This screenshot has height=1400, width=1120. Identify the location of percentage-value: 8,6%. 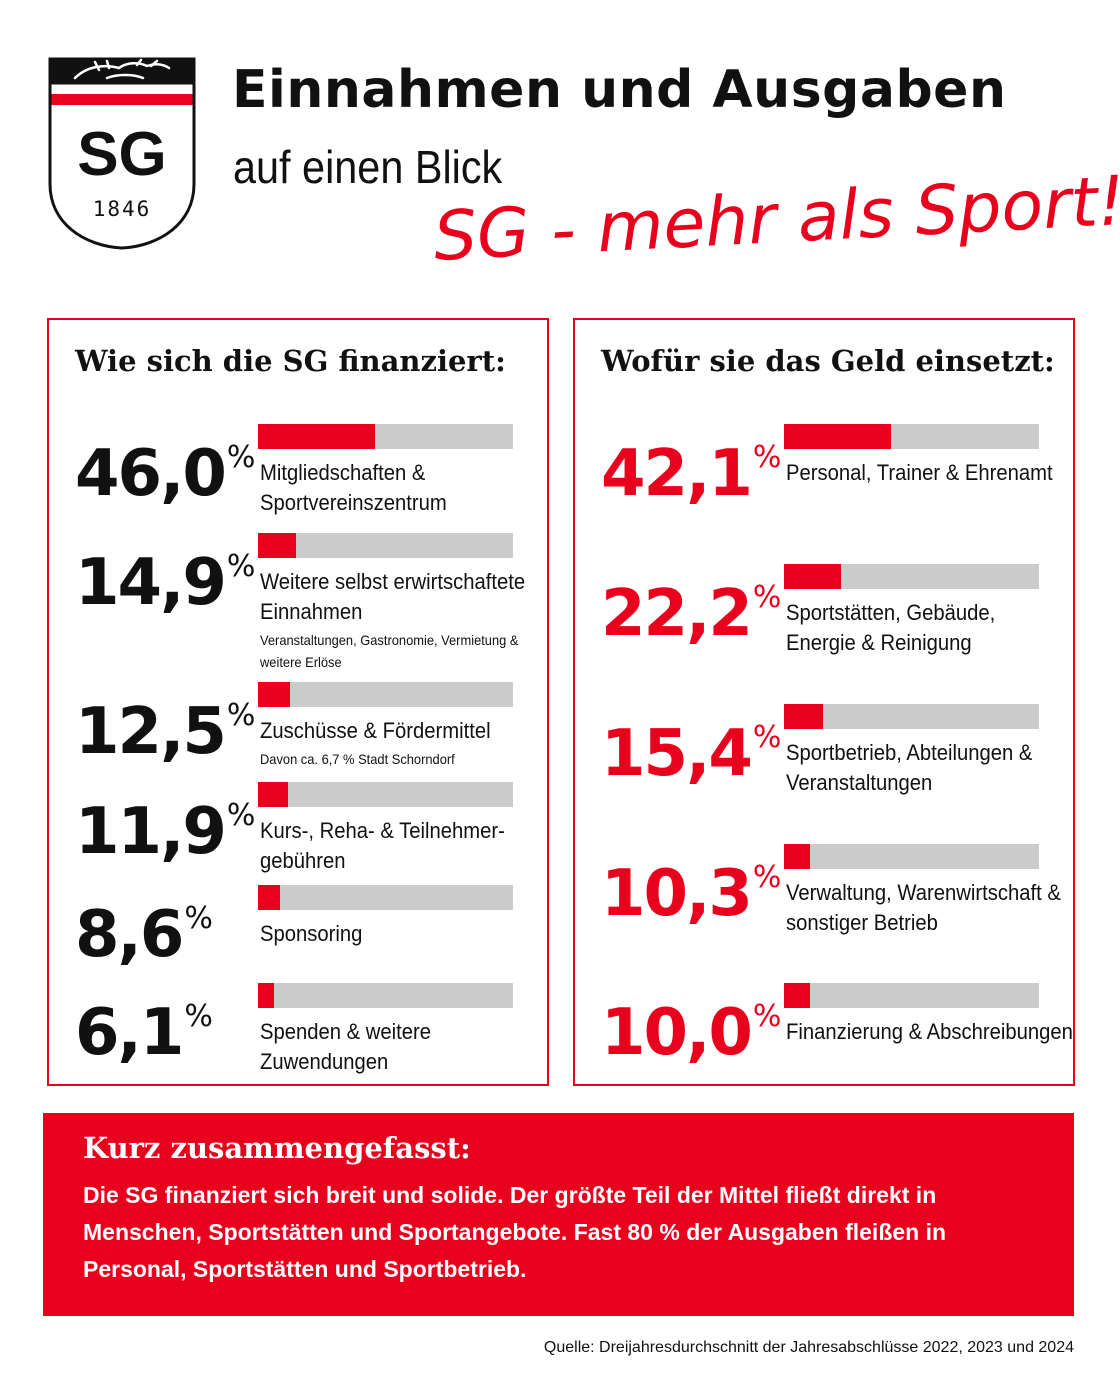
(144, 927).